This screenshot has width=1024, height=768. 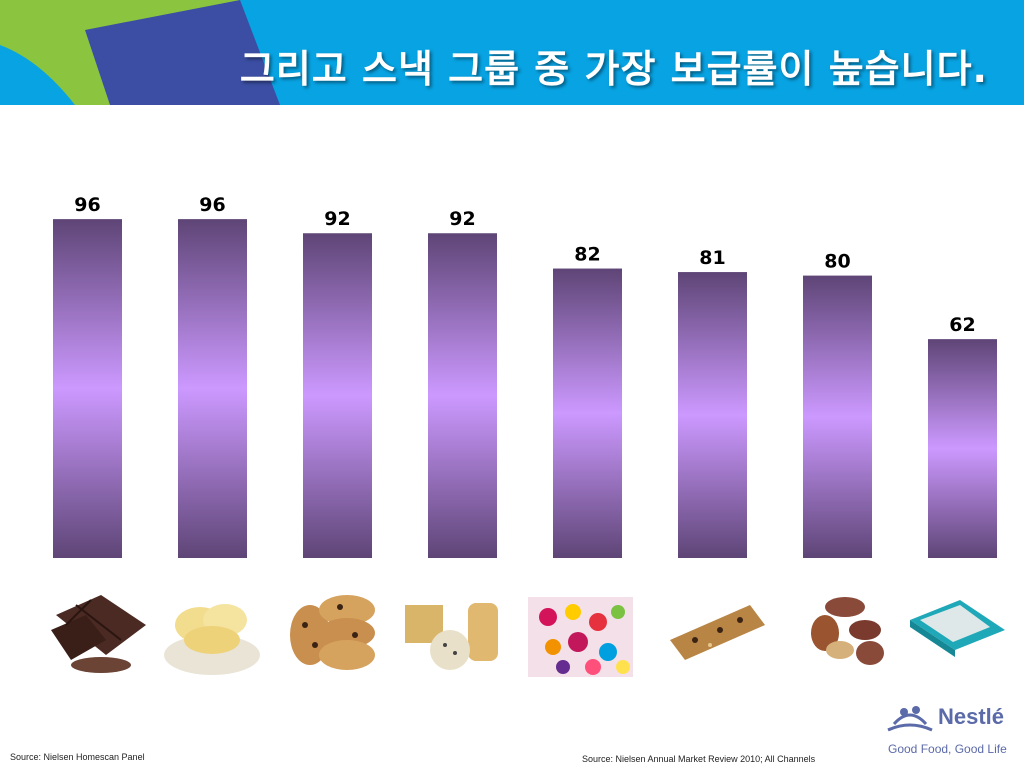 I want to click on chocolate-icon, so click(x=98, y=634).